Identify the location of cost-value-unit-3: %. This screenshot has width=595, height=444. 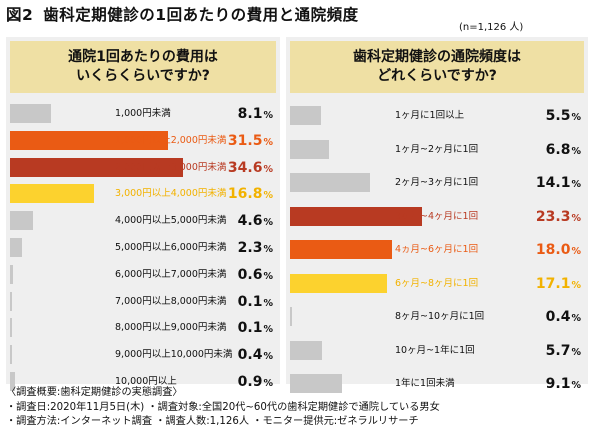
(268, 169).